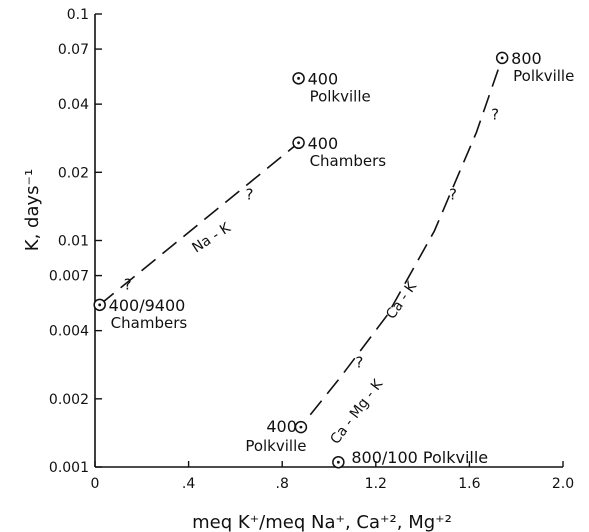 Image resolution: width=589 pixels, height=532 pixels. What do you see at coordinates (322, 522) in the screenshot?
I see `x-axis-title: meq K⁺/meq Na⁺, Ca⁺², Mg⁺²` at bounding box center [322, 522].